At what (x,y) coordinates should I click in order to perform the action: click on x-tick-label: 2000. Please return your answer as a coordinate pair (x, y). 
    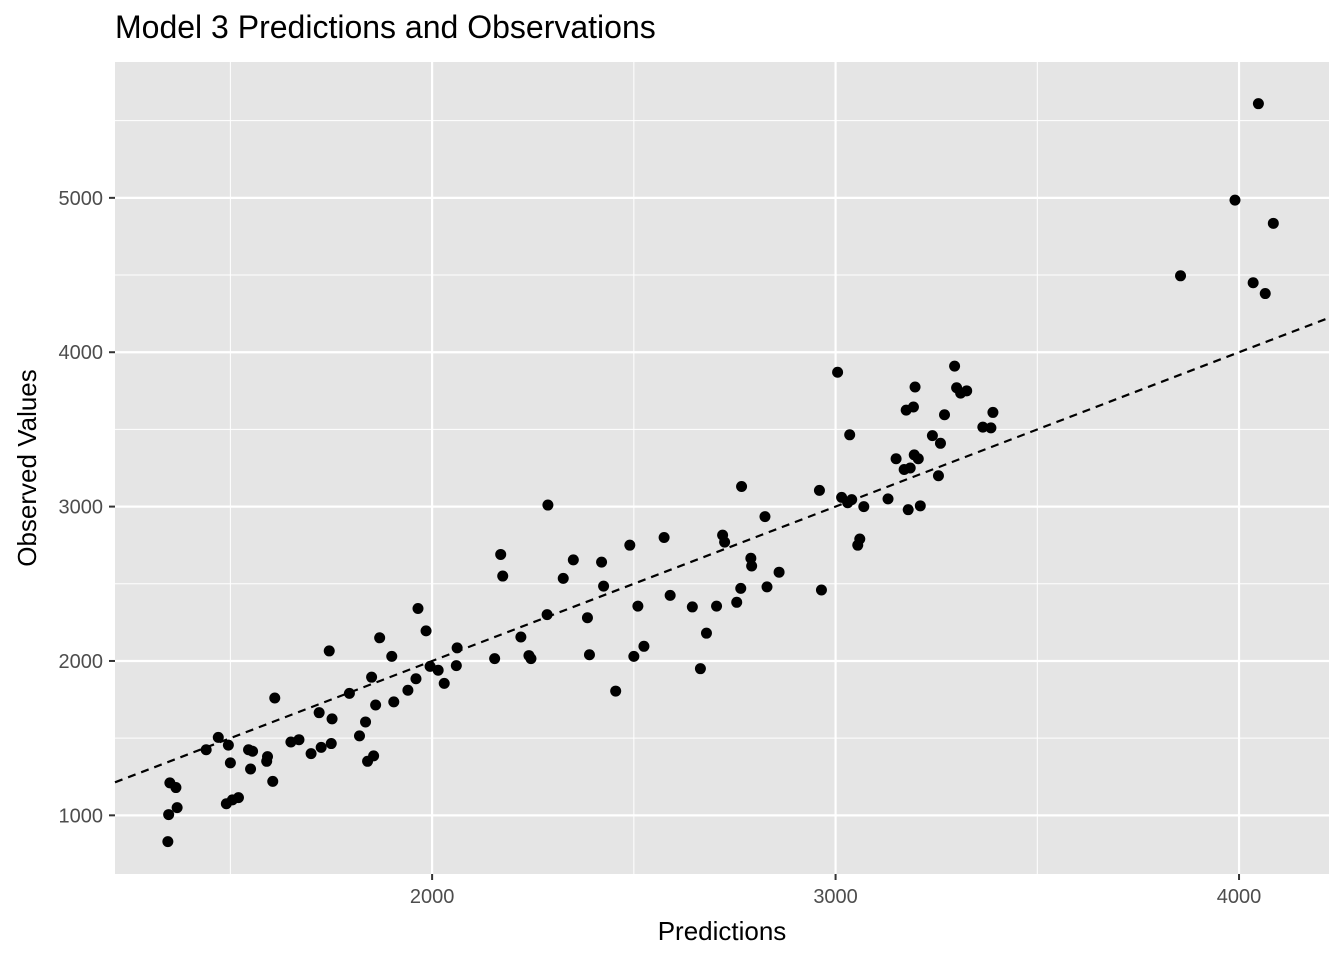
    Looking at the image, I should click on (432, 897).